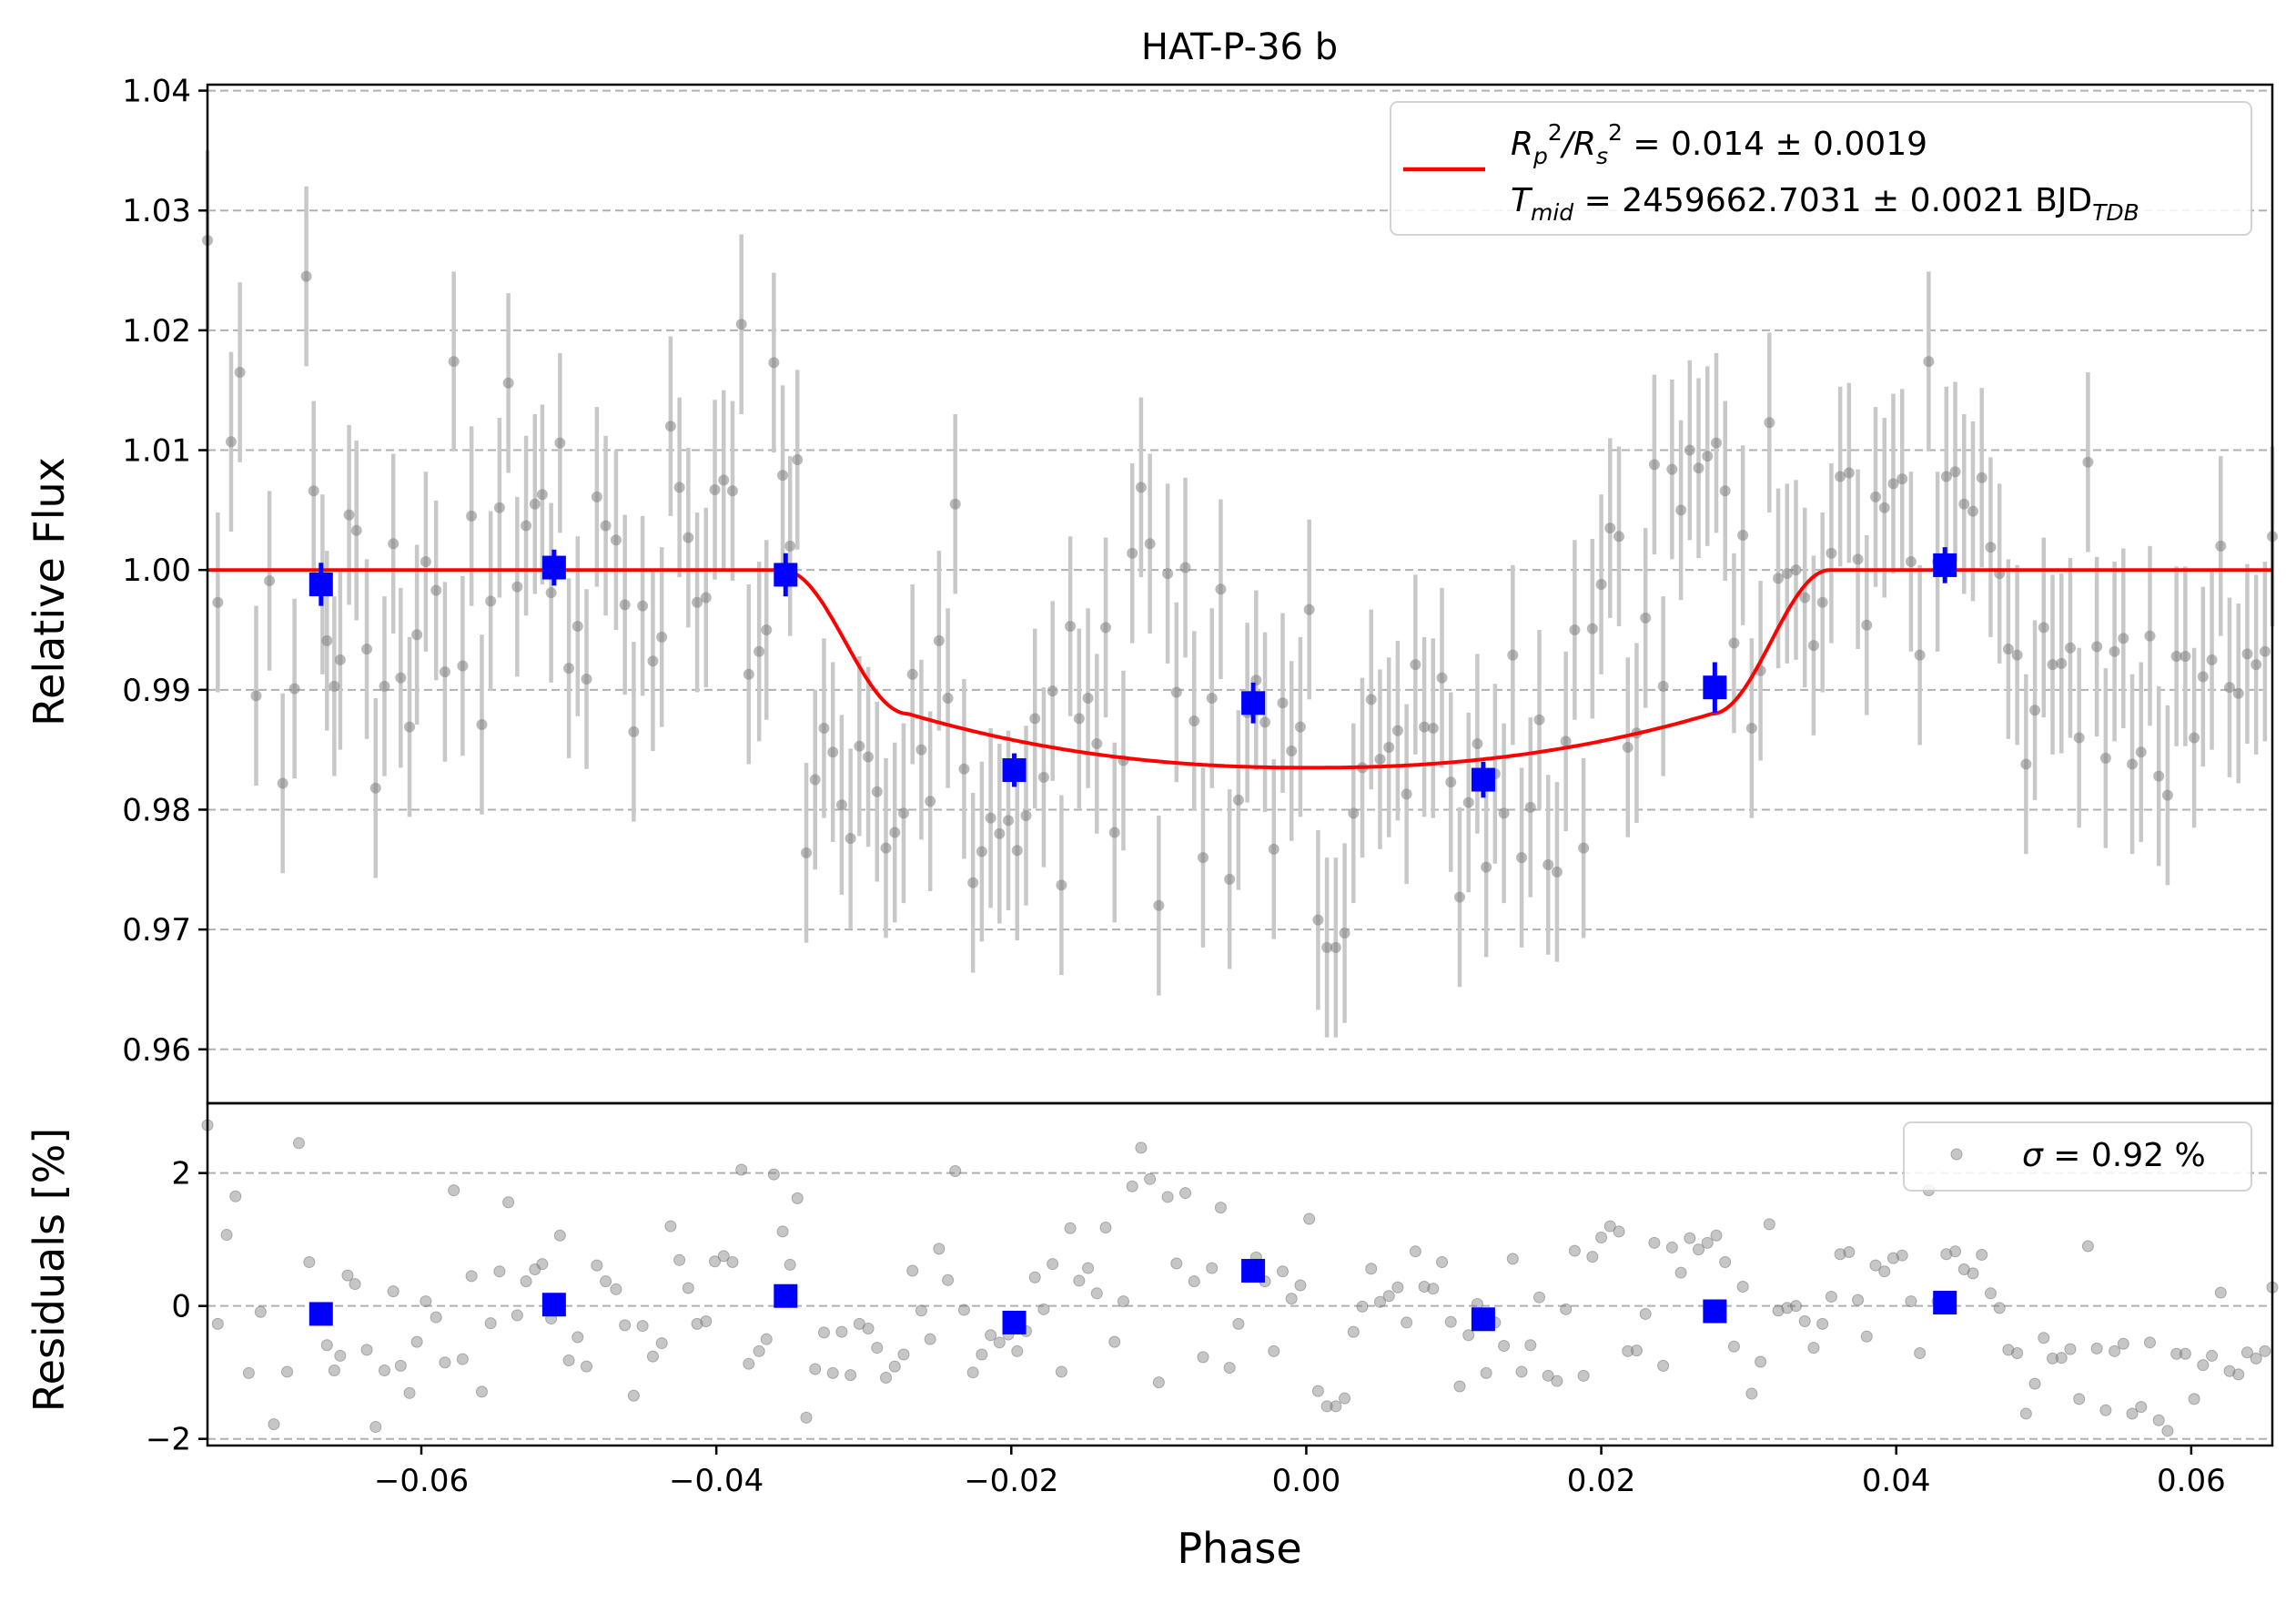  I want to click on legend-sigma-text: σ = 0.92 %, so click(2114, 1155).